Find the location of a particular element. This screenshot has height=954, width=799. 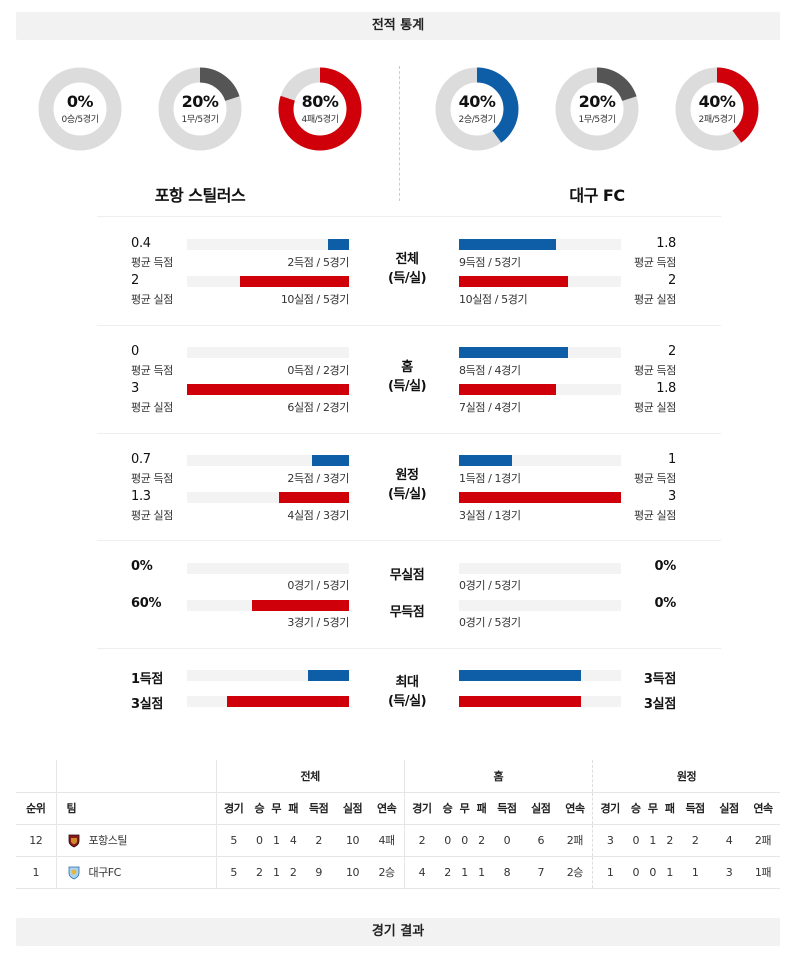

group-label: 홈 (득/실) is located at coordinates (407, 377).